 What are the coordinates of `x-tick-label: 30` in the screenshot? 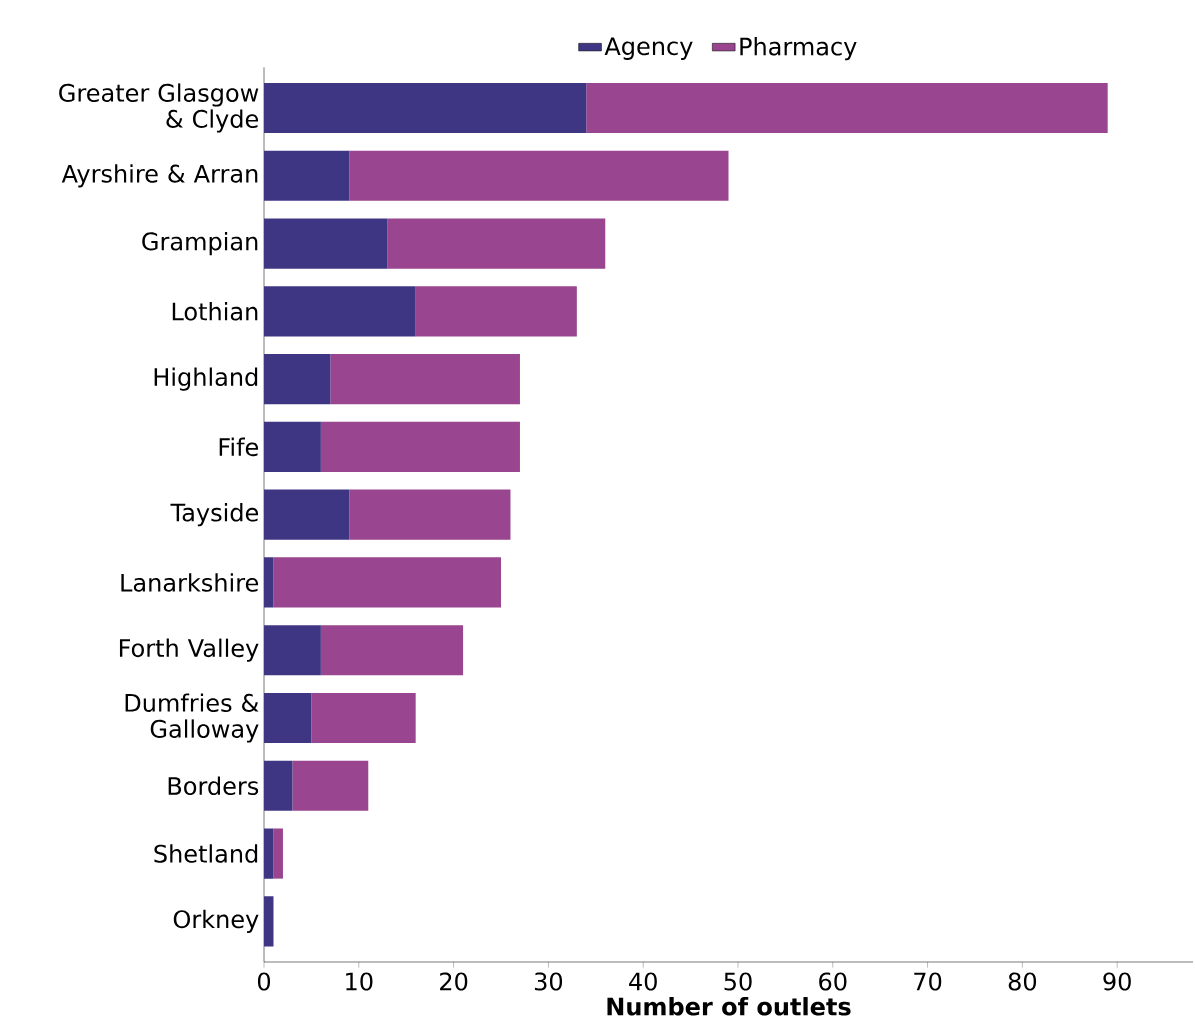 It's located at (548, 981).